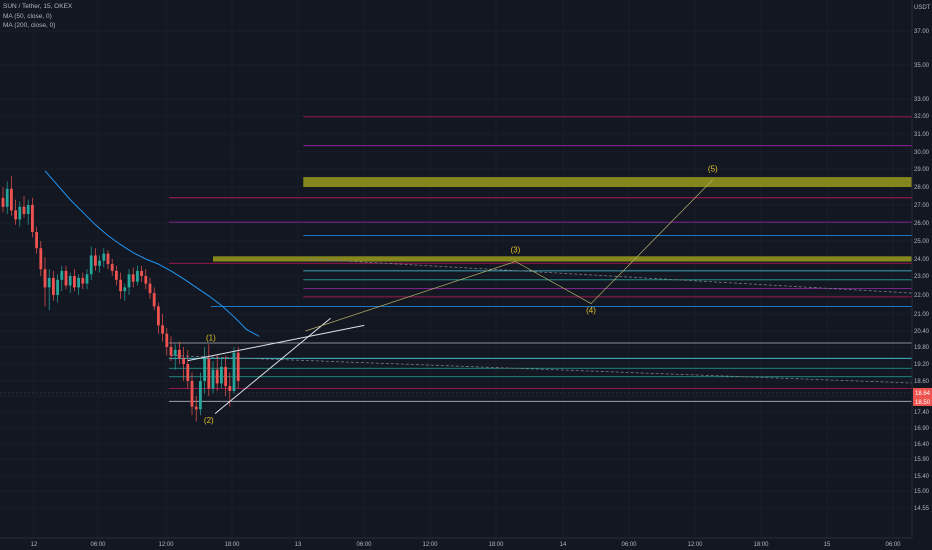  What do you see at coordinates (922, 401) in the screenshot?
I see `ma-tag-bg` at bounding box center [922, 401].